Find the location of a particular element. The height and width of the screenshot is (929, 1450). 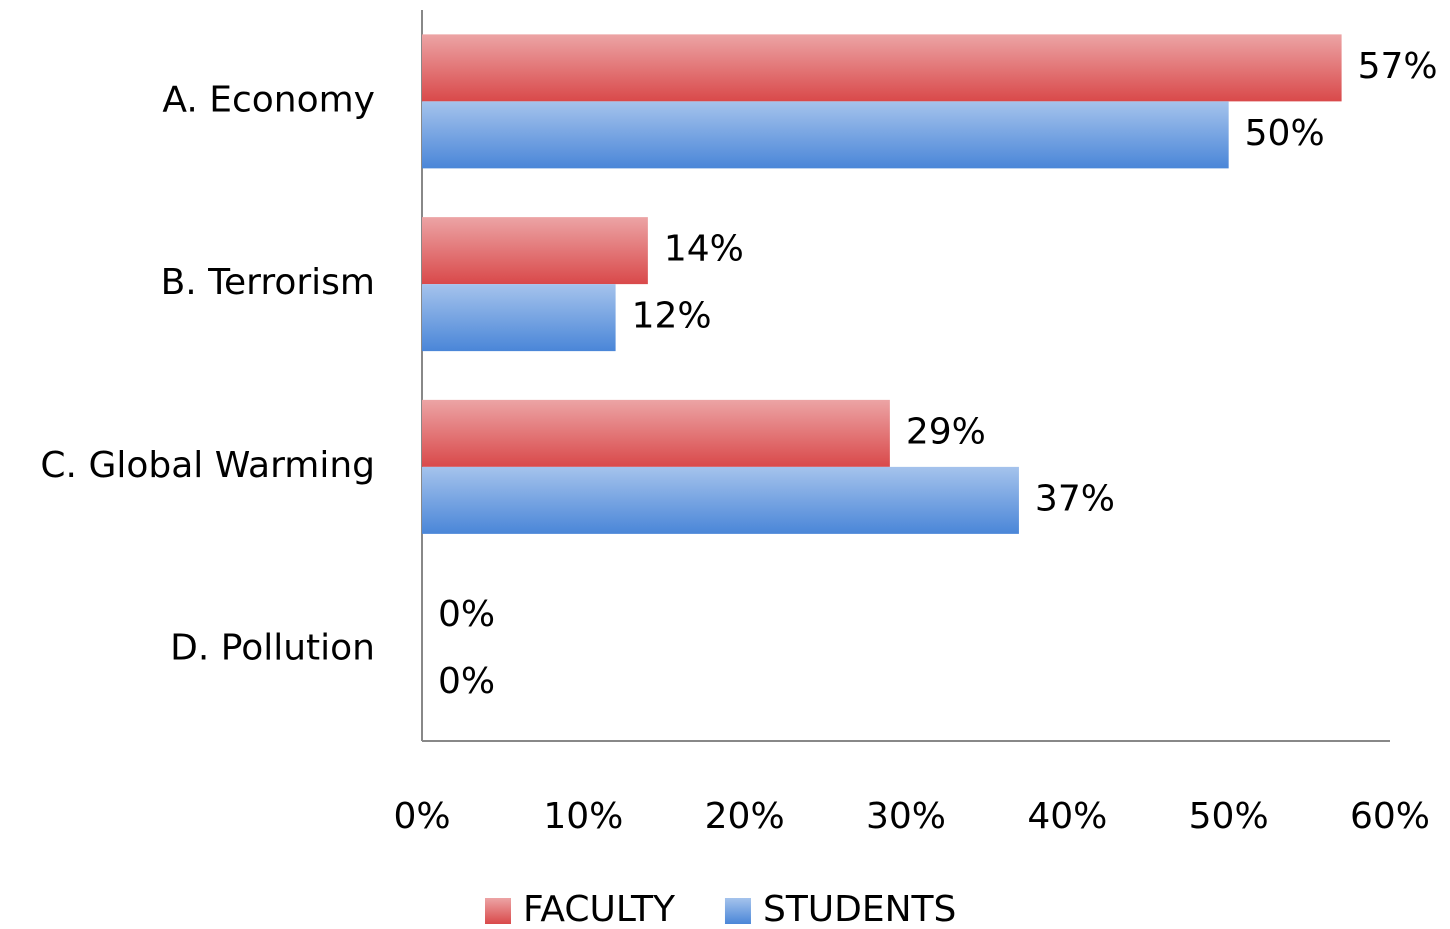

x-tick-label: 60% is located at coordinates (1390, 816).